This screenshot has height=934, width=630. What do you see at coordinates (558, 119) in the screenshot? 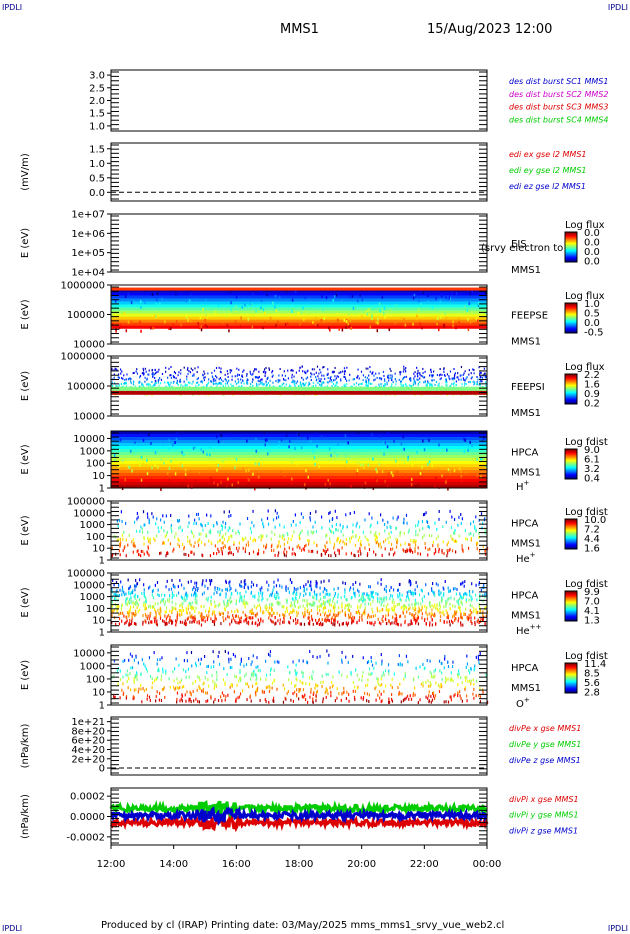
I see `legend-entry: des dist burst SC4 MMS4` at bounding box center [558, 119].